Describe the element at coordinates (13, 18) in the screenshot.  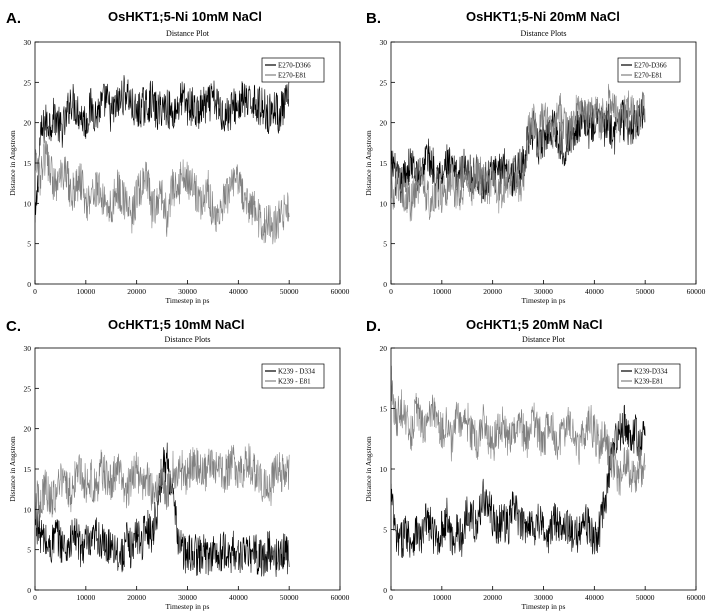
I see `panel-letter: A.` at that location.